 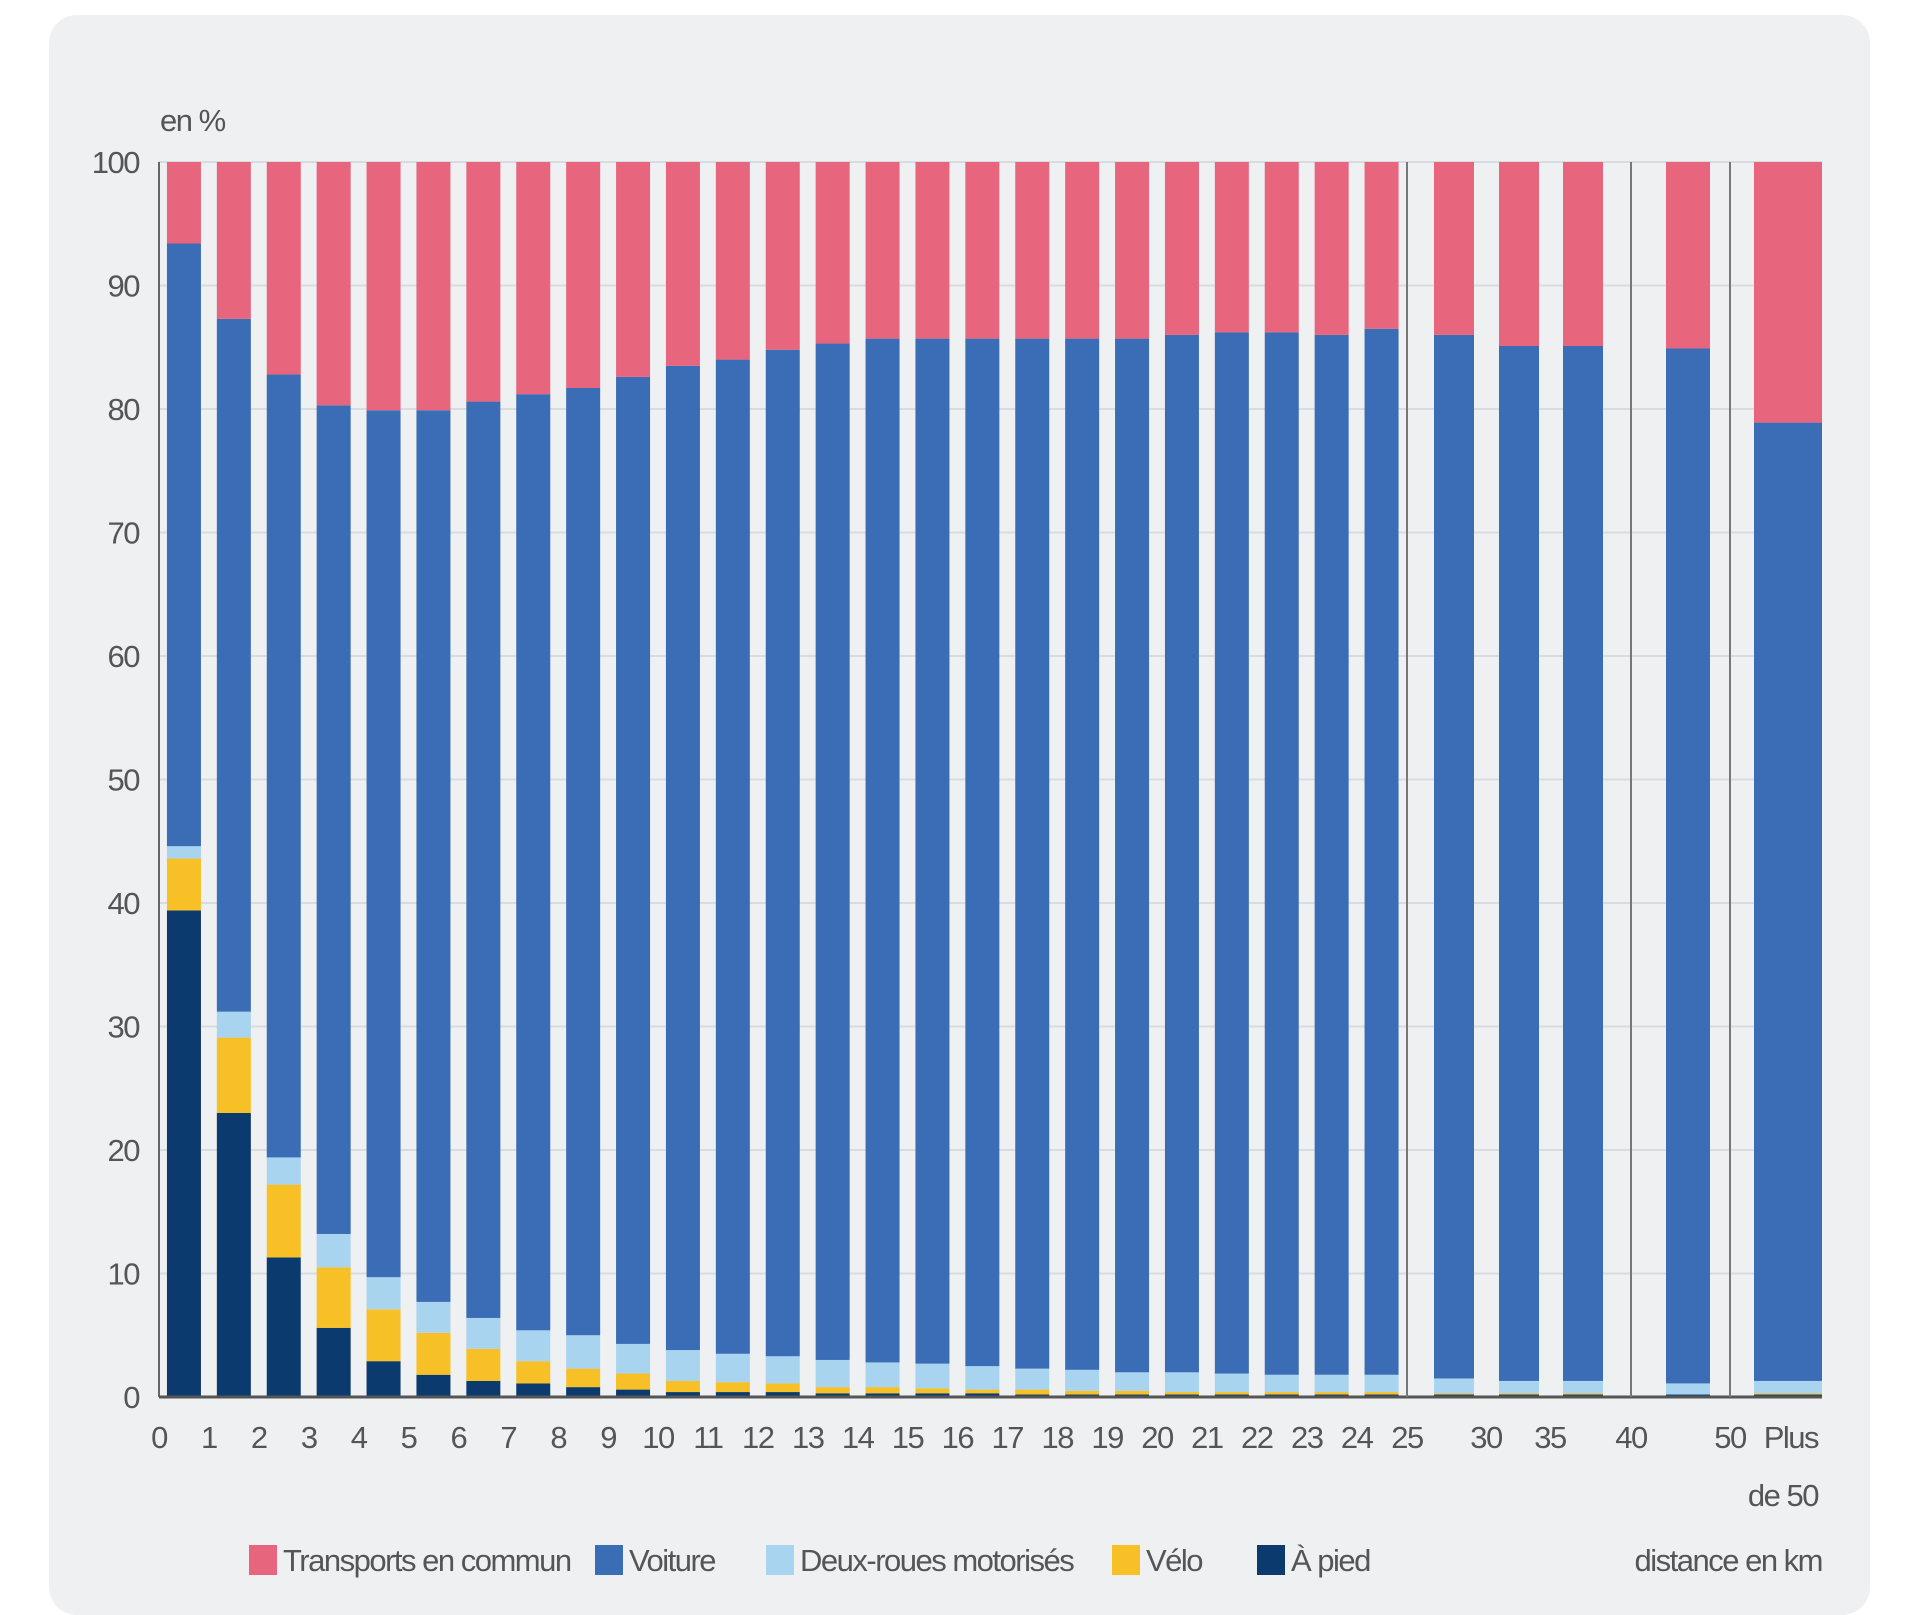 I want to click on x-tick-label: 11, so click(x=707, y=1437).